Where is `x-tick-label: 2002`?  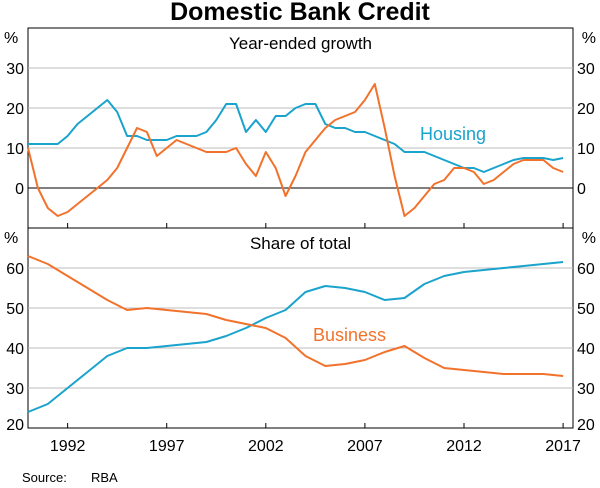 x-tick-label: 2002 is located at coordinates (266, 446).